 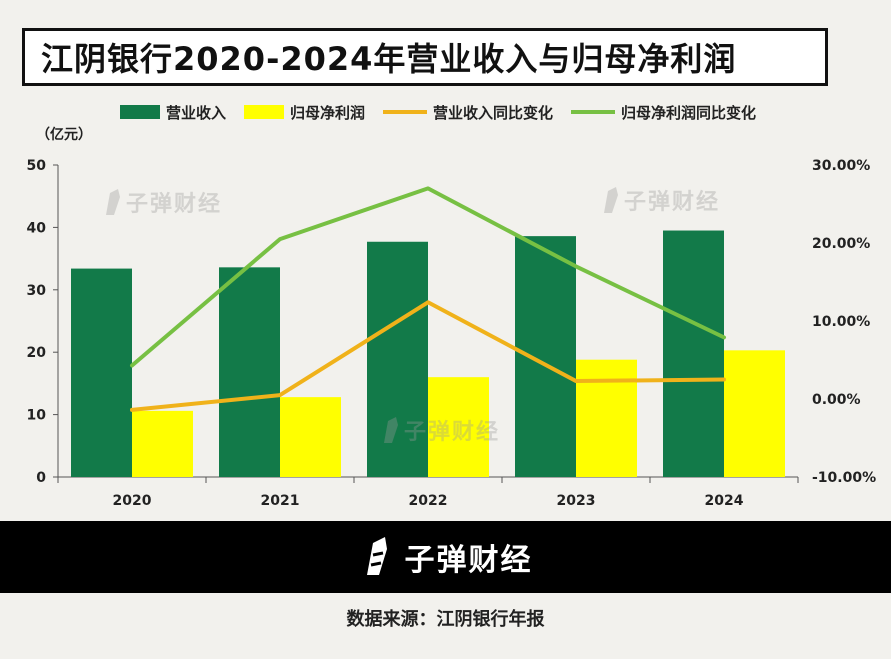 I want to click on left-axis-tick-label: 40, so click(x=37, y=228).